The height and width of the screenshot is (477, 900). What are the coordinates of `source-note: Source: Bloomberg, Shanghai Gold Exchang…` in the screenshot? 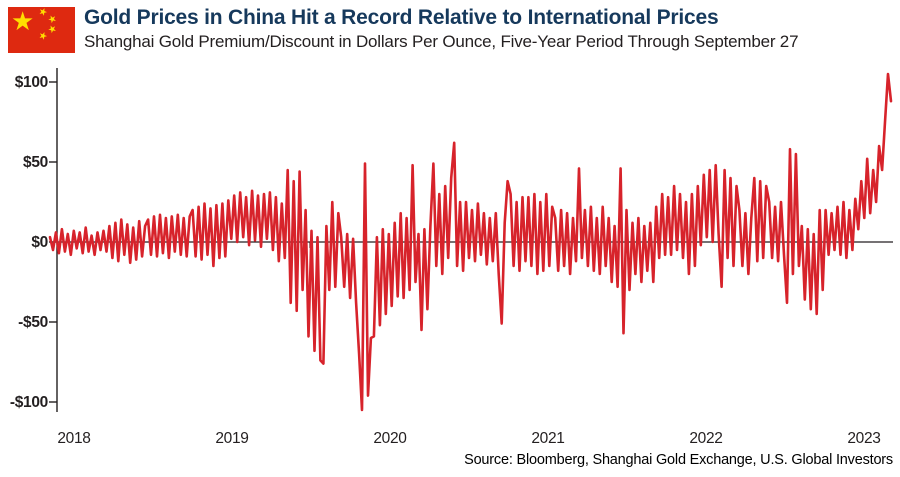 It's located at (678, 460).